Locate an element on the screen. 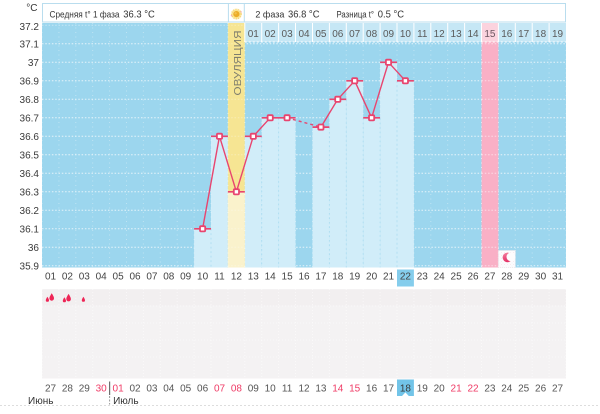 The width and height of the screenshot is (600, 414). svg-text: 36.9 is located at coordinates (30, 81).